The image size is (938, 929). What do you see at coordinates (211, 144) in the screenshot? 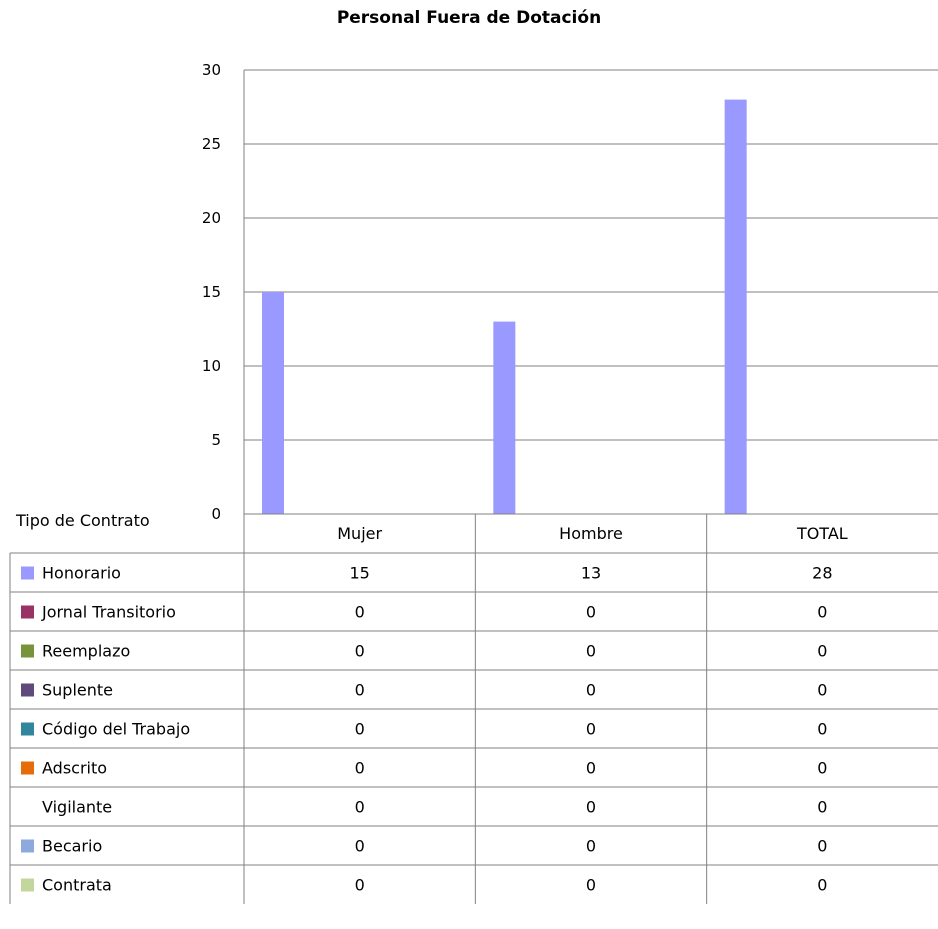
I see `y-tick-label: 25` at bounding box center [211, 144].